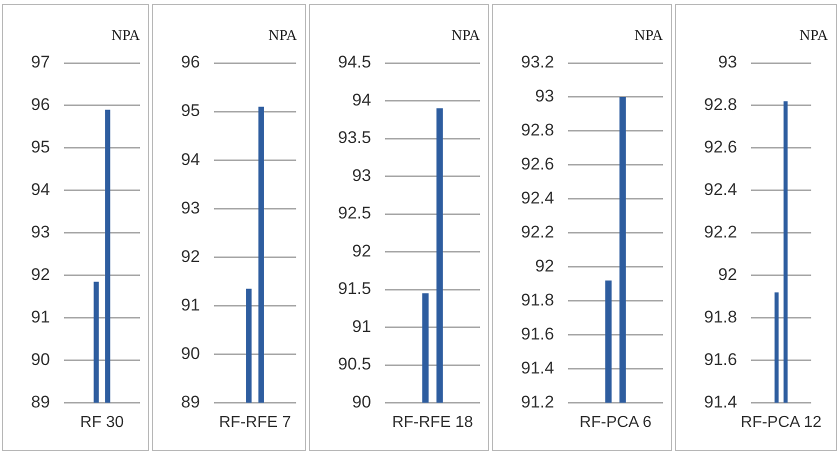 The height and width of the screenshot is (457, 840). Describe the element at coordinates (355, 213) in the screenshot. I see `y-tick-label: 92.5` at that location.